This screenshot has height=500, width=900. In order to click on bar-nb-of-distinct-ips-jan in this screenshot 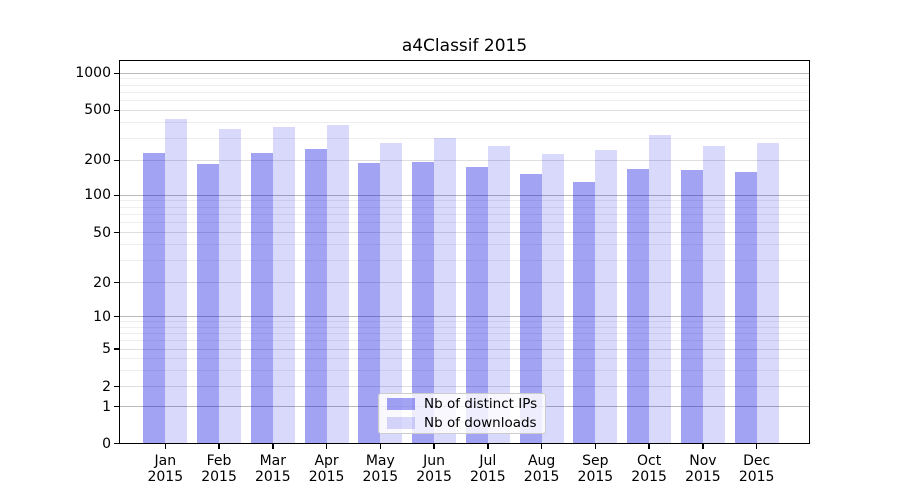, I will do `click(154, 298)`.